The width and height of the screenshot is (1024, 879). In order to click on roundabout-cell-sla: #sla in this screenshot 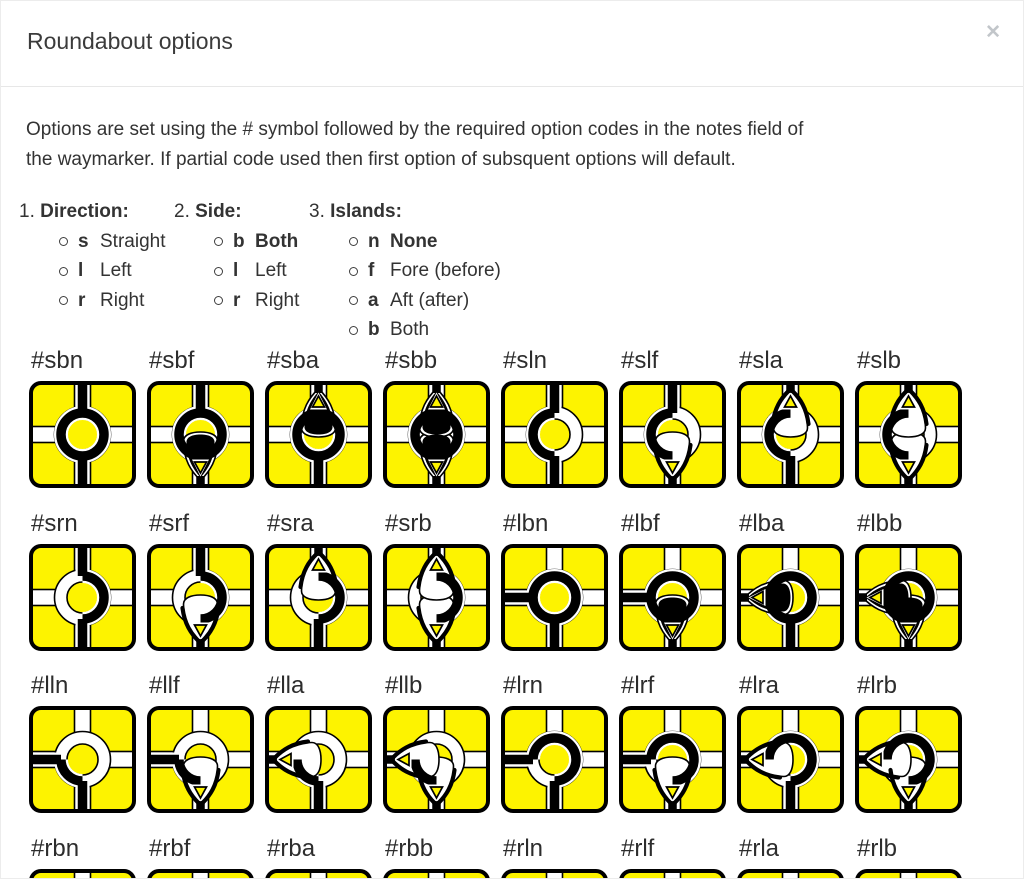, I will do `click(790, 416)`.